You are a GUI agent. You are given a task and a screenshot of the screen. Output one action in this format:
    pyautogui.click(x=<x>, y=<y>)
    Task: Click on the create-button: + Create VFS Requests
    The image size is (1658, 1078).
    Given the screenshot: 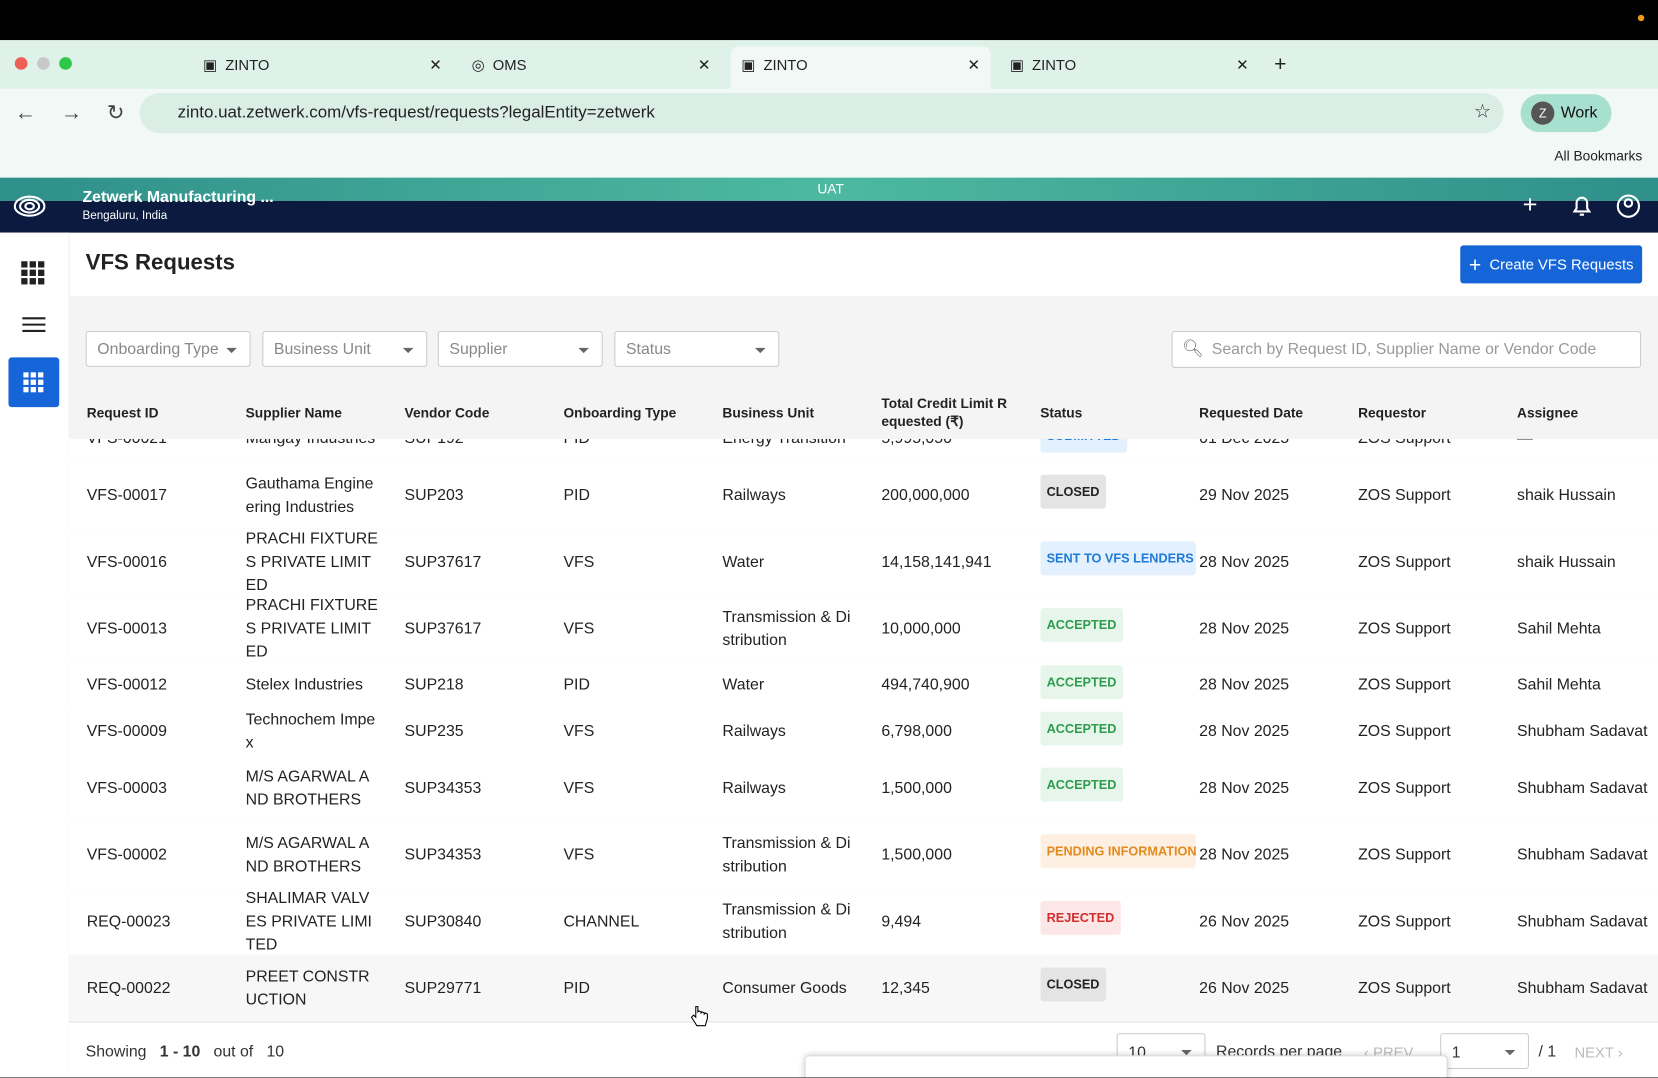 What is the action you would take?
    pyautogui.click(x=1551, y=264)
    